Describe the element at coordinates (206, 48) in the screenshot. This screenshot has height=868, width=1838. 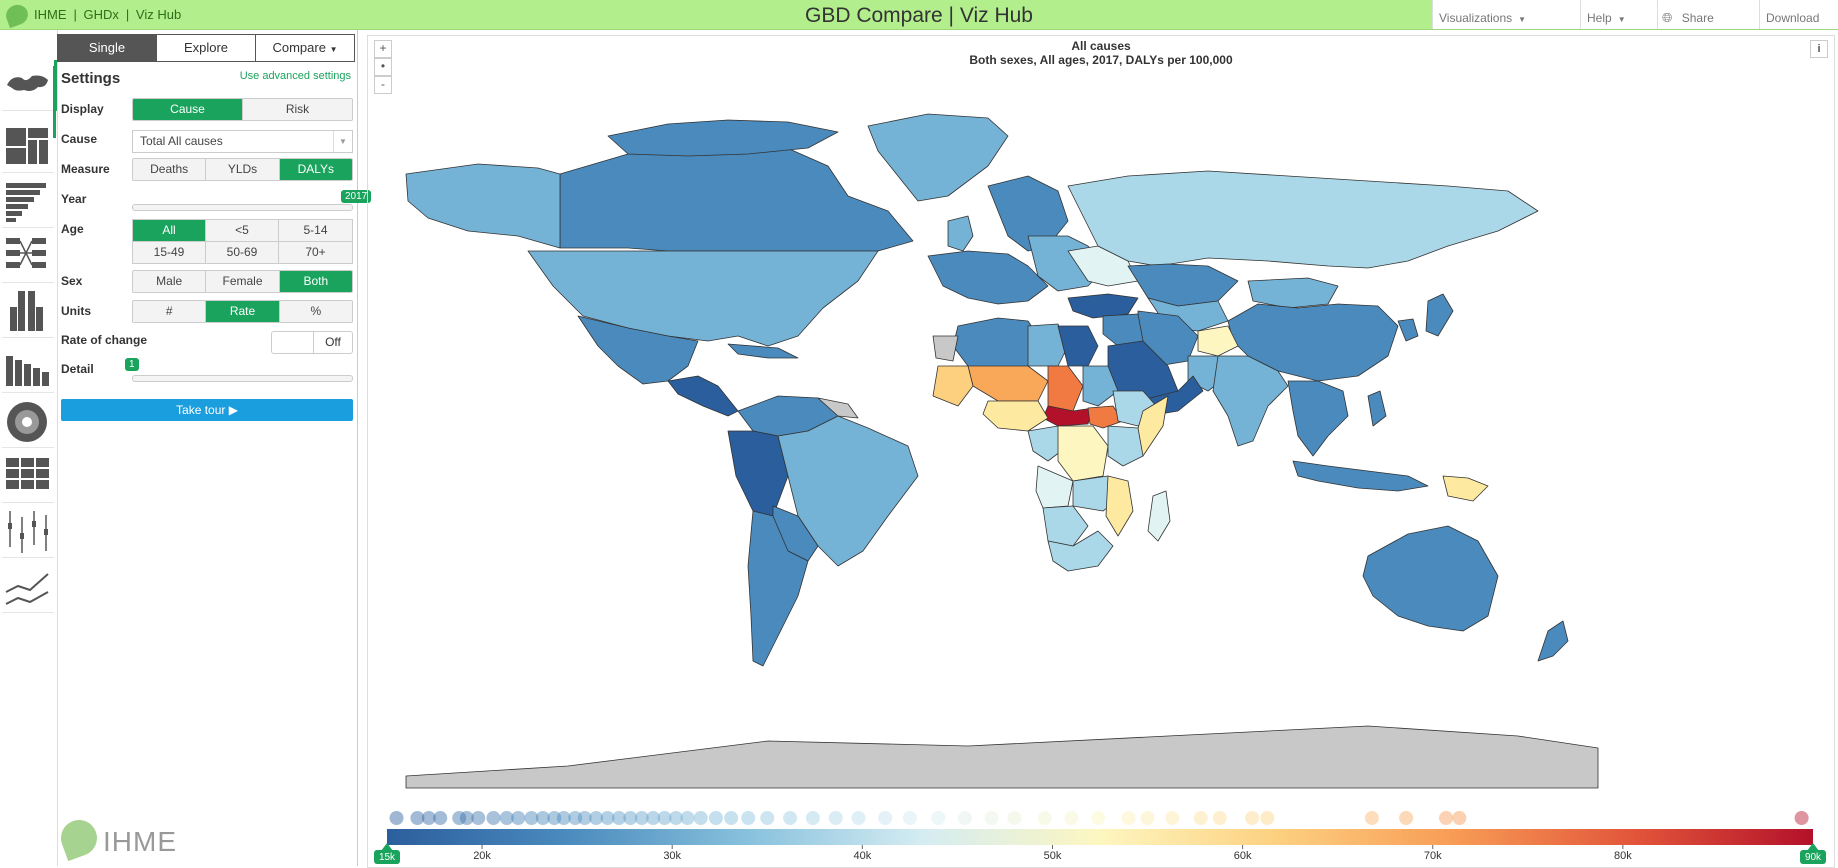
I see `tab-explore: Explore` at that location.